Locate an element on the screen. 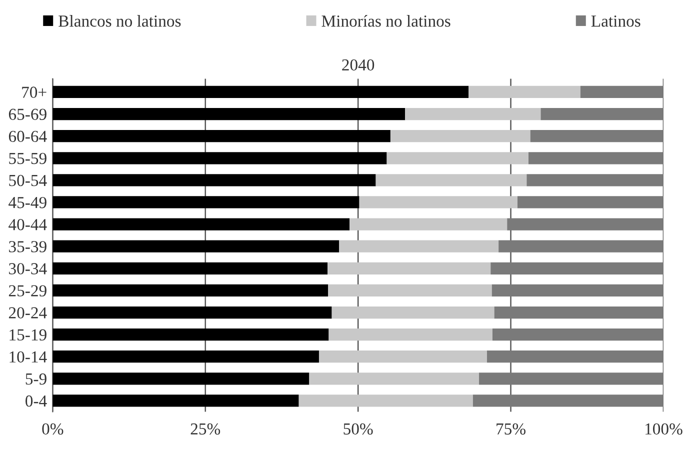 The height and width of the screenshot is (450, 684). x-tick-label: 75% is located at coordinates (511, 429).